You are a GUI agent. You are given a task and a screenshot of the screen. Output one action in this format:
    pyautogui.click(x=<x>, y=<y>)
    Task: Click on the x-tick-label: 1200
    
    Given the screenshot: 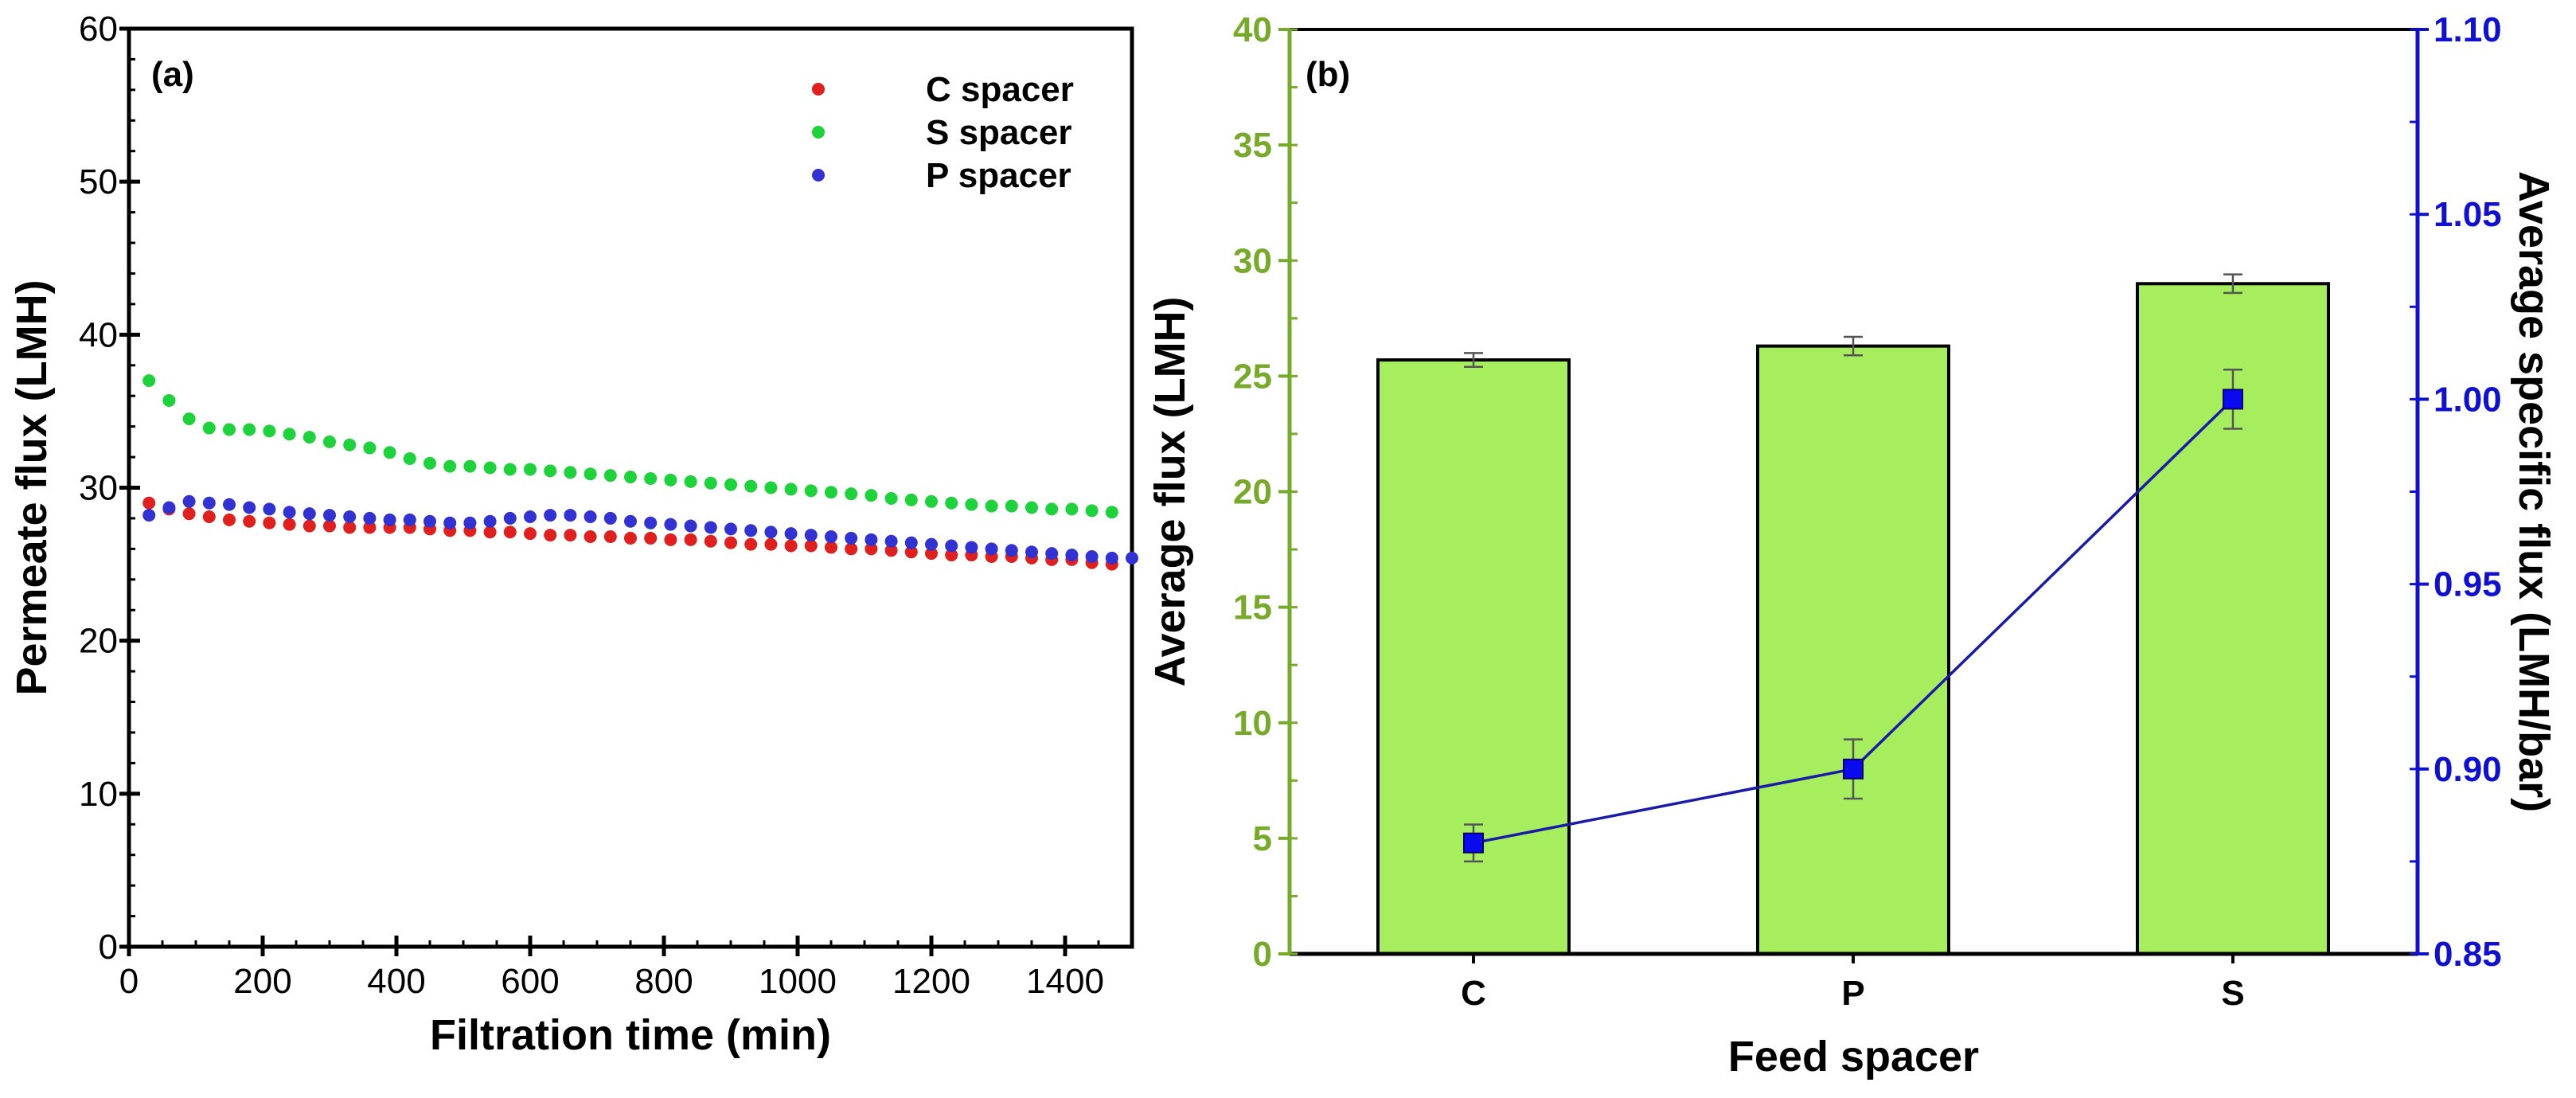 What is the action you would take?
    pyautogui.click(x=931, y=982)
    